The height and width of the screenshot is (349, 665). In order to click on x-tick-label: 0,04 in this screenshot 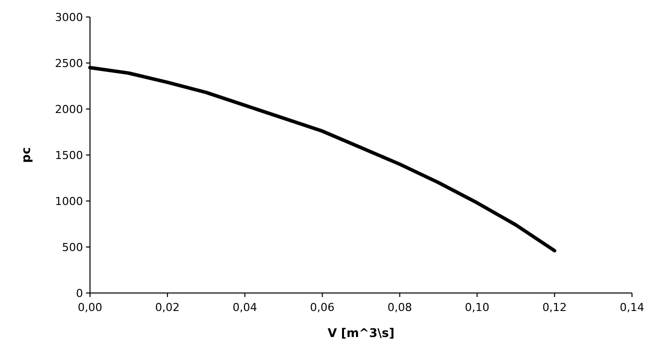, I will do `click(245, 307)`.